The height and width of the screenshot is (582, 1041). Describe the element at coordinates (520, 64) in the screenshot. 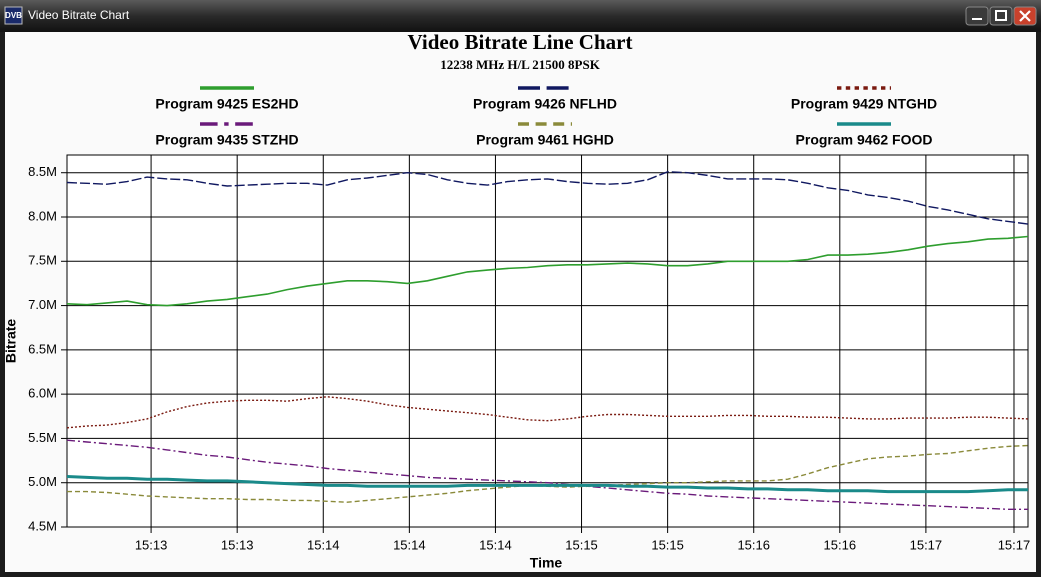

I see `chart-subtitle: 12238 MHz H/L 21500 8PSK` at that location.